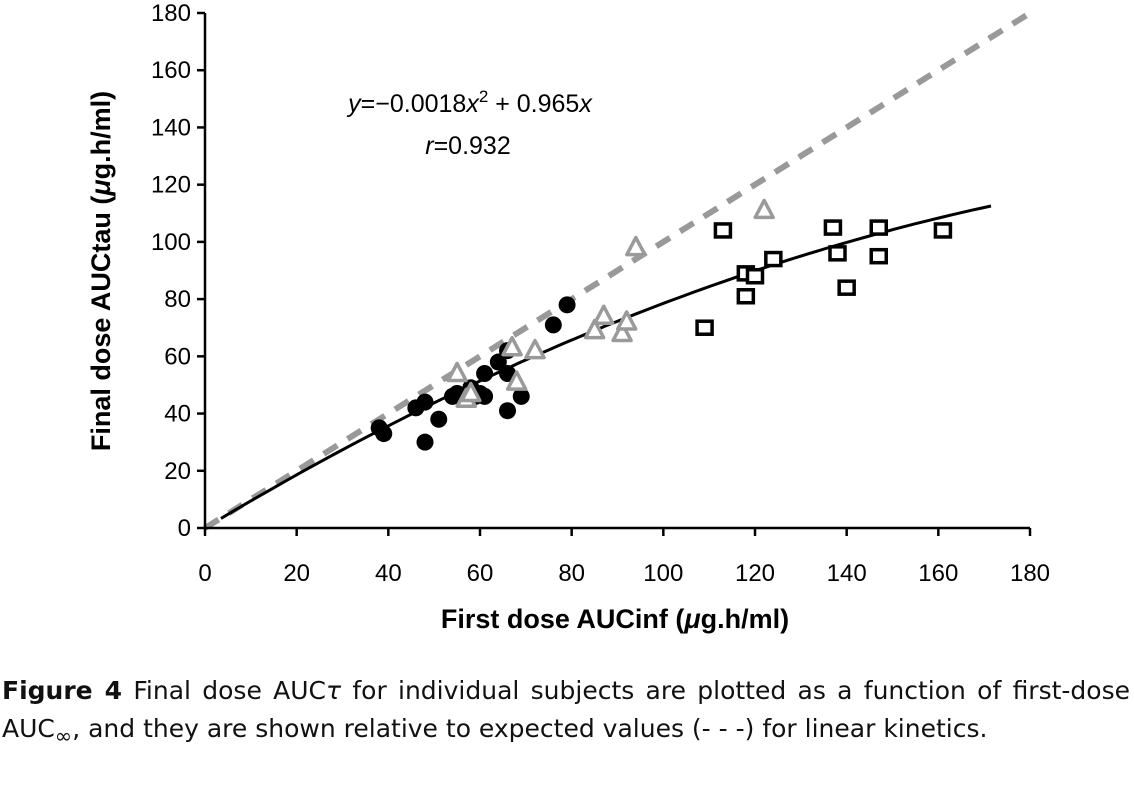 The width and height of the screenshot is (1134, 798). What do you see at coordinates (1030, 573) in the screenshot?
I see `x-tick-label: 180` at bounding box center [1030, 573].